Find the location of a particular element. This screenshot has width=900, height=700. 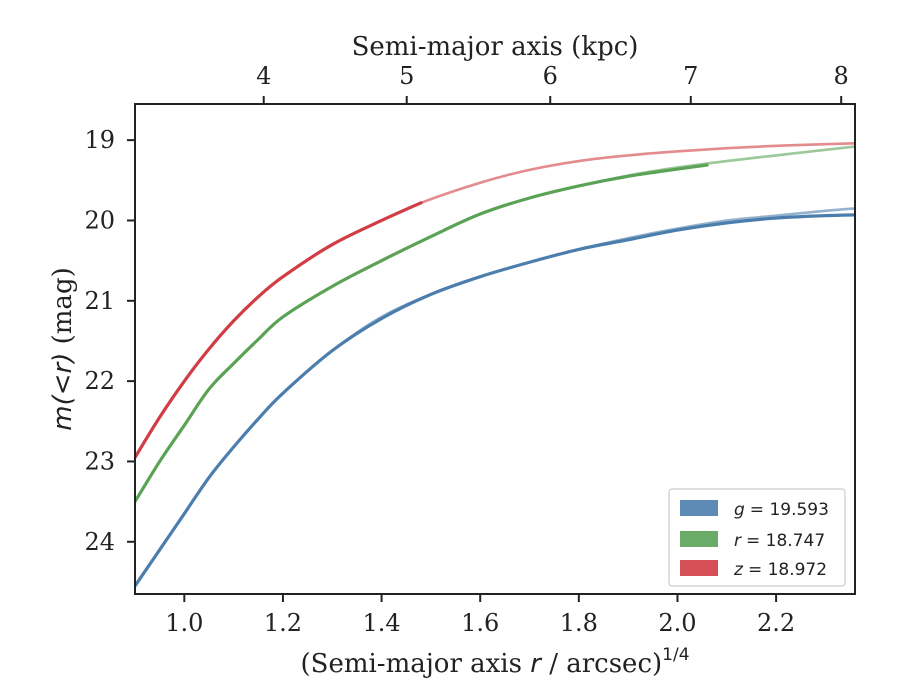

top-tick-label: 6 is located at coordinates (550, 76).